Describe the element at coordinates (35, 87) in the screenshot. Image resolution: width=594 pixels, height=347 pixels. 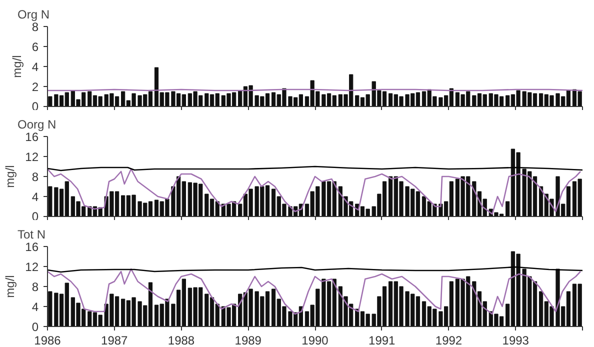
I see `y-tick-label: 2` at that location.